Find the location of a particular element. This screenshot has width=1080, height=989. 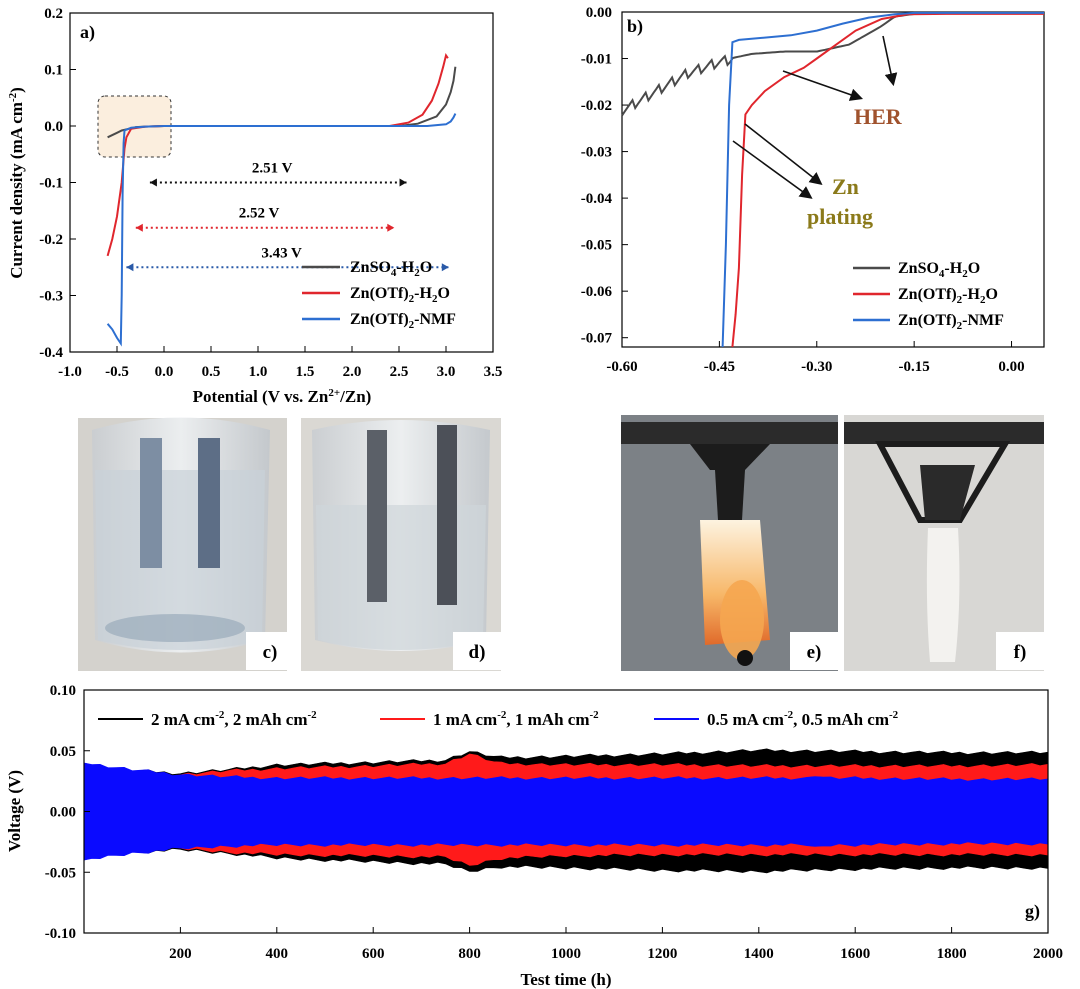

panel-b-ytick-label: -0.04 is located at coordinates (597, 199).